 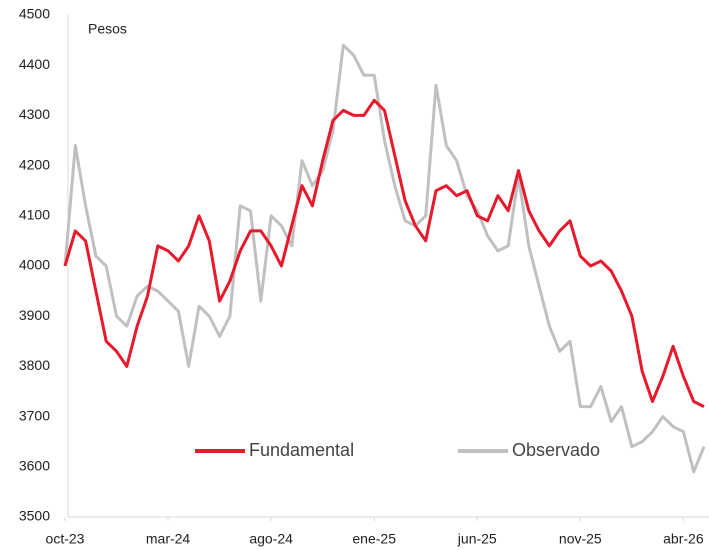 What do you see at coordinates (271, 539) in the screenshot?
I see `x-tick-label: ago-24` at bounding box center [271, 539].